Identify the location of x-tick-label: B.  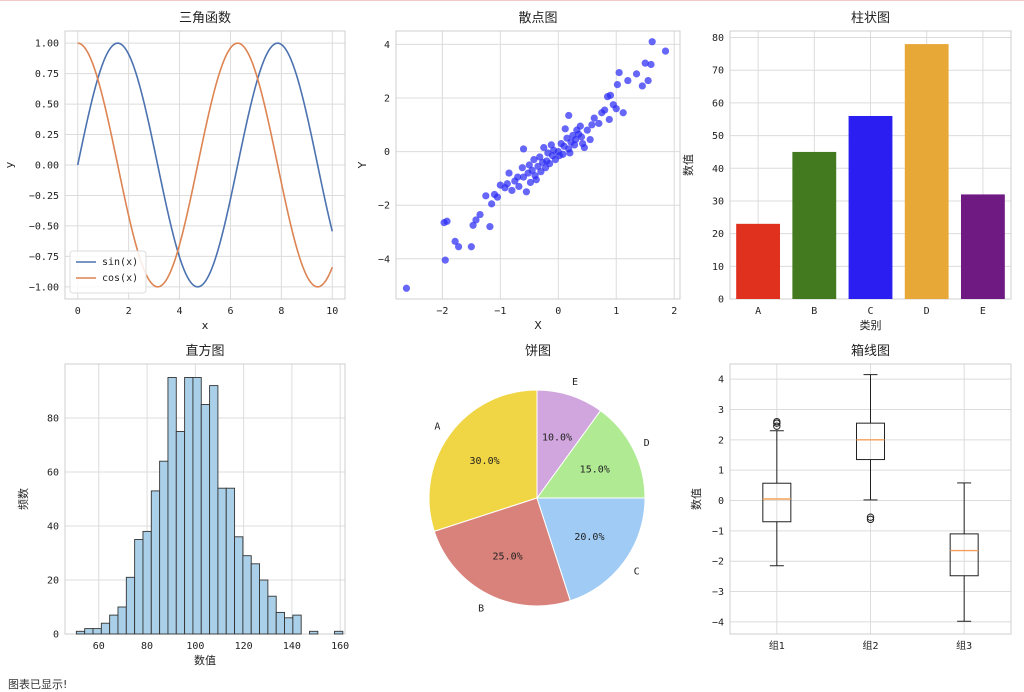
(814, 311).